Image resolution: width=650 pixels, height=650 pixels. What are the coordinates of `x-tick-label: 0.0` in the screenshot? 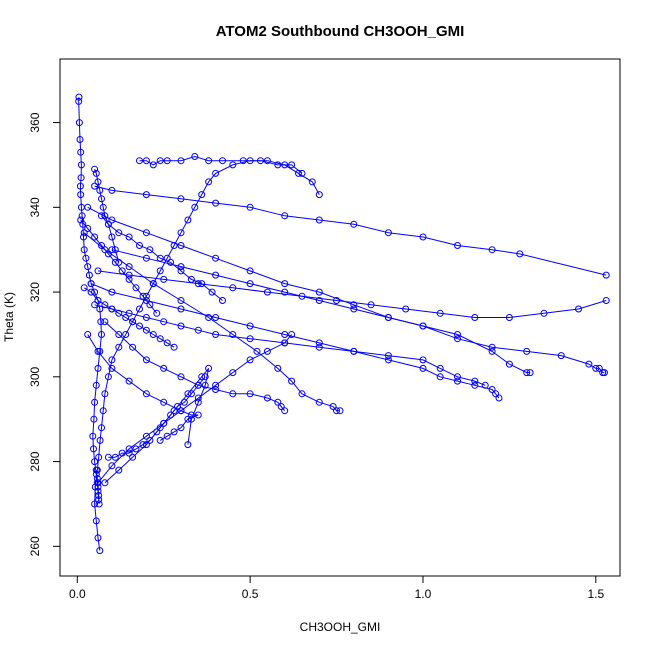 It's located at (77, 594).